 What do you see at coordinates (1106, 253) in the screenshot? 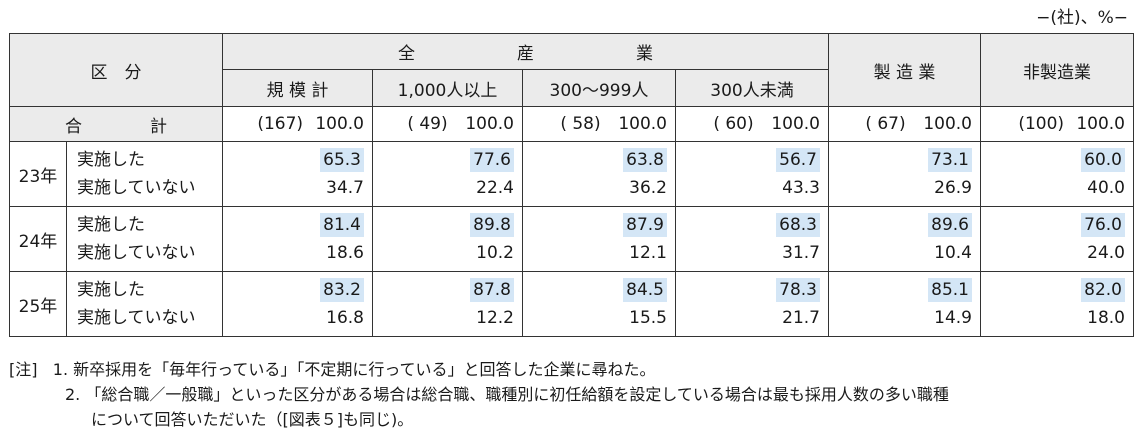
I see `not-implemented-value: 24.0` at bounding box center [1106, 253].